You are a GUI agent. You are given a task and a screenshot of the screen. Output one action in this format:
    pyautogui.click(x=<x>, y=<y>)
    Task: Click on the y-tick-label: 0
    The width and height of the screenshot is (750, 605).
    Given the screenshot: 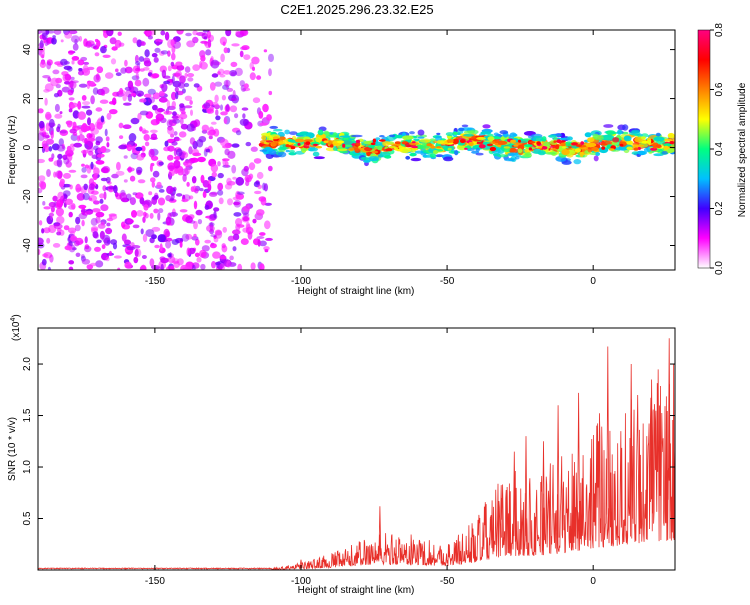 What is the action you would take?
    pyautogui.click(x=27, y=147)
    